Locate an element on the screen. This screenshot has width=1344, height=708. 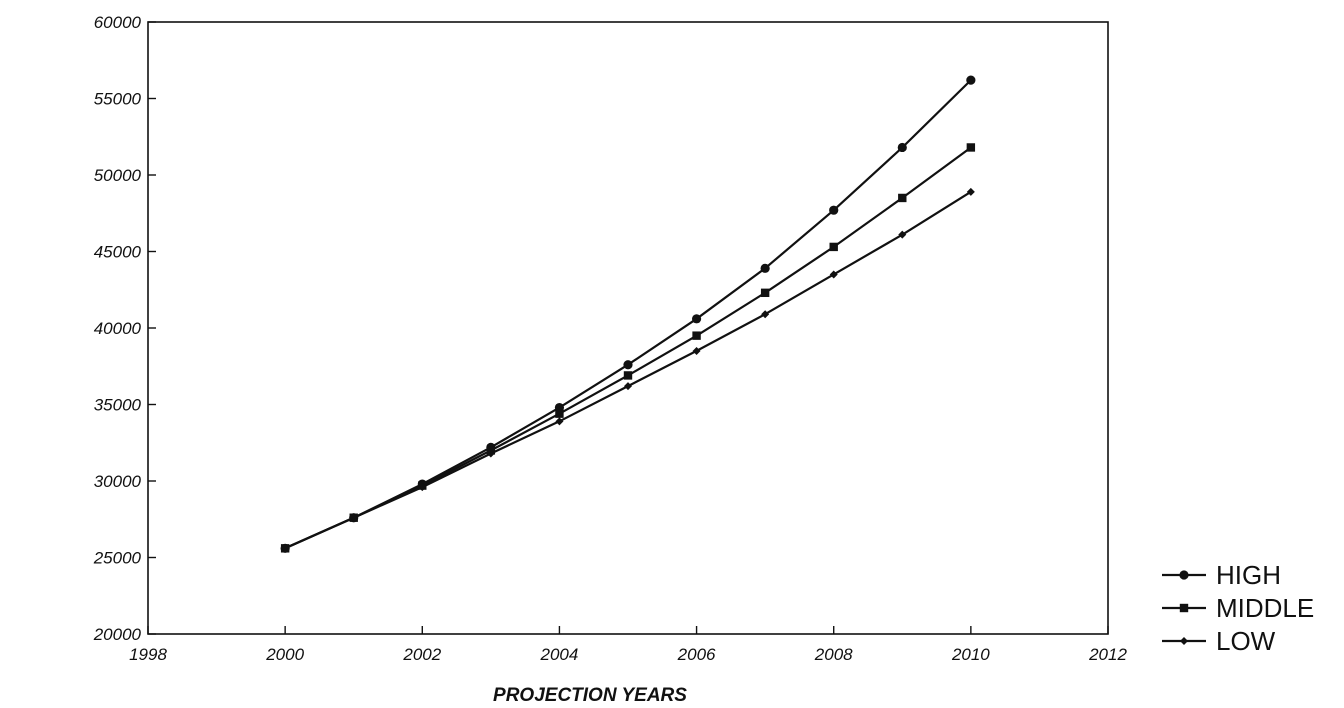
legend-label-low: LOW is located at coordinates (1246, 641).